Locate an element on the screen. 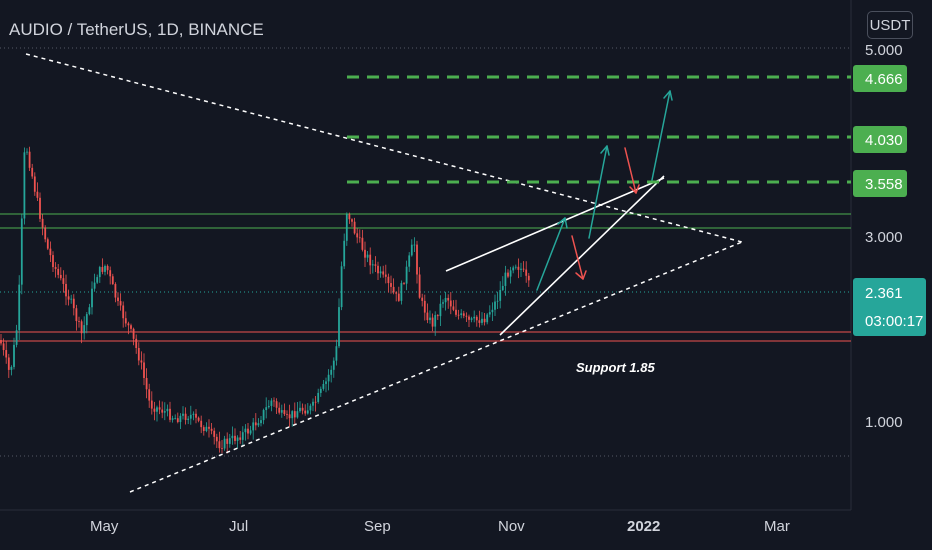  svg-text: 4.030 is located at coordinates (884, 140).